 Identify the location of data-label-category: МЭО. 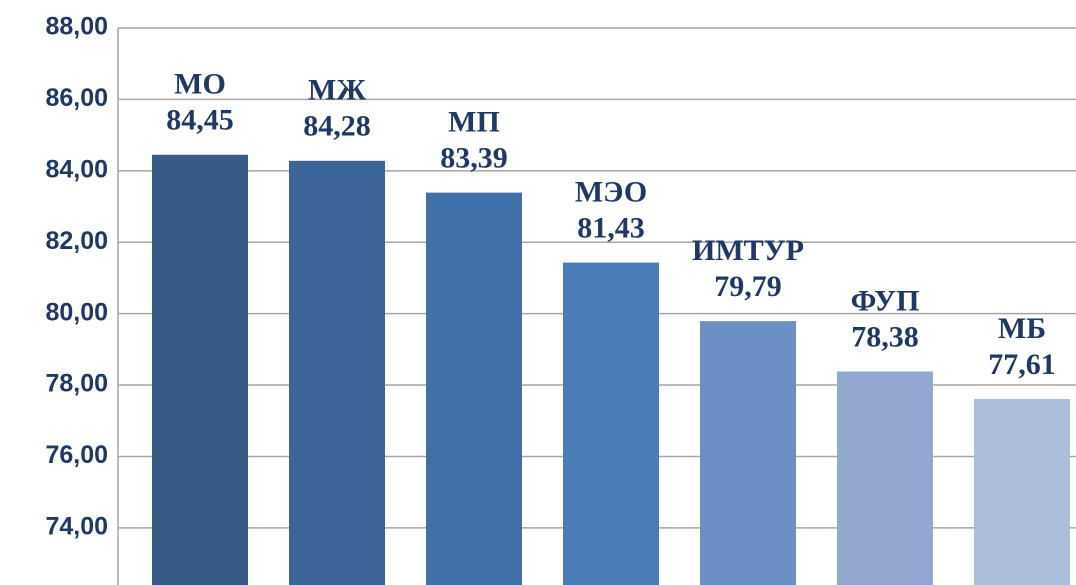
(611, 191).